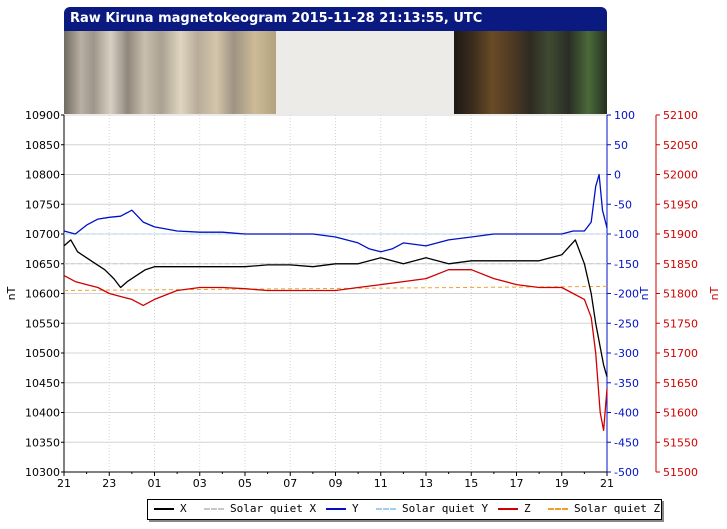  Describe the element at coordinates (680, 204) in the screenshot. I see `right-tick-label: 51950` at that location.